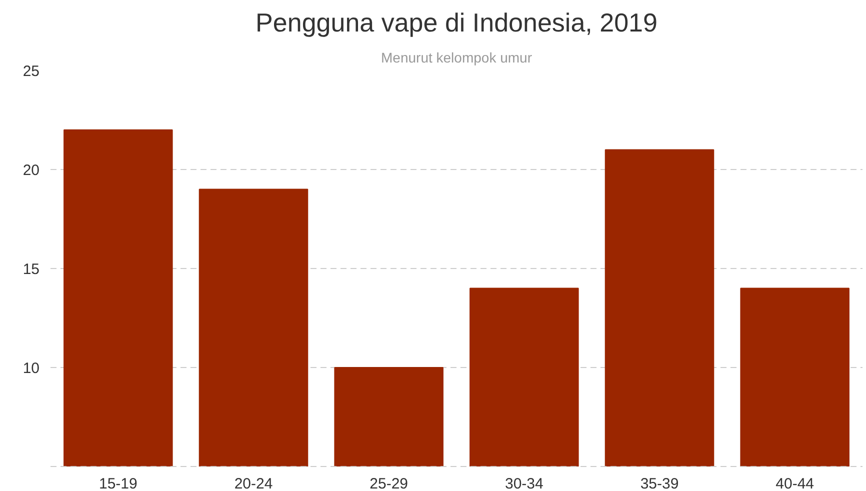 This screenshot has width=866, height=491. What do you see at coordinates (31, 170) in the screenshot?
I see `y-tick-label: 20` at bounding box center [31, 170].